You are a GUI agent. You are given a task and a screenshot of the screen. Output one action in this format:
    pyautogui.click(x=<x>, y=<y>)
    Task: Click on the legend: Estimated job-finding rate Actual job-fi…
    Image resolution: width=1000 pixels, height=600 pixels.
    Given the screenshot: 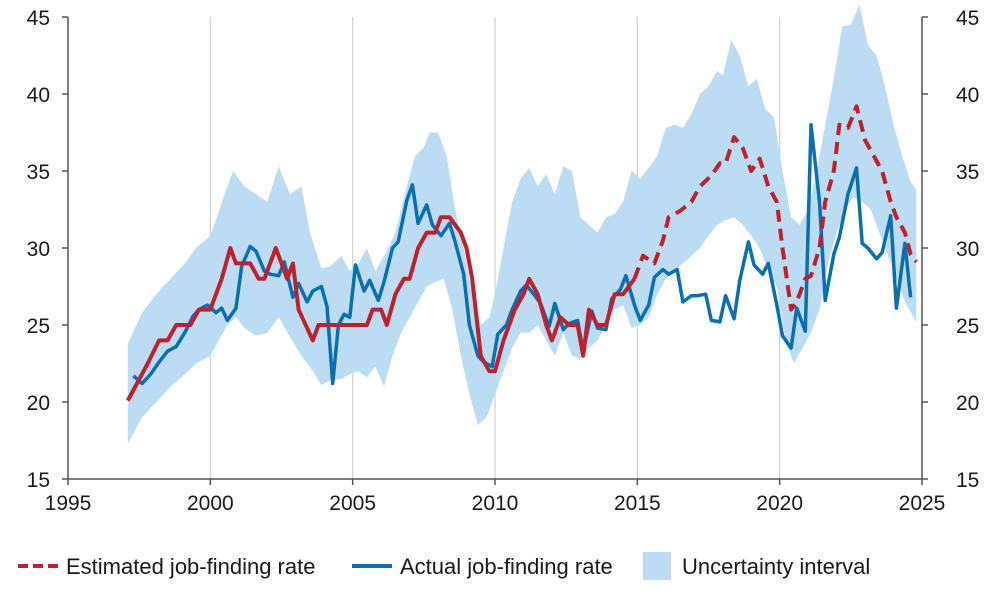 What is the action you would take?
    pyautogui.click(x=444, y=566)
    